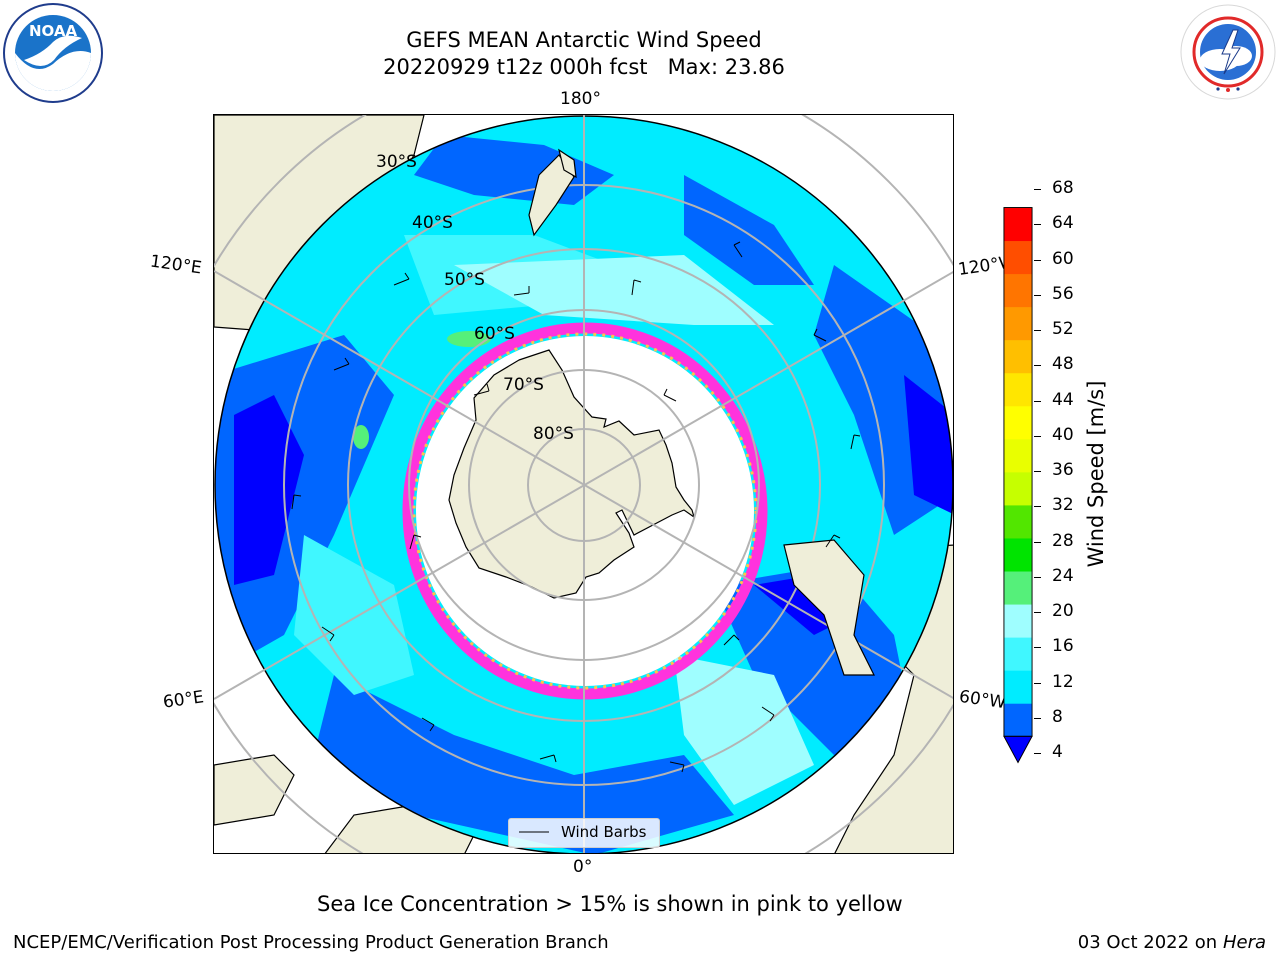 This screenshot has width=1280, height=960. Describe the element at coordinates (583, 867) in the screenshot. I see `lon-label-0: 0°` at that location.